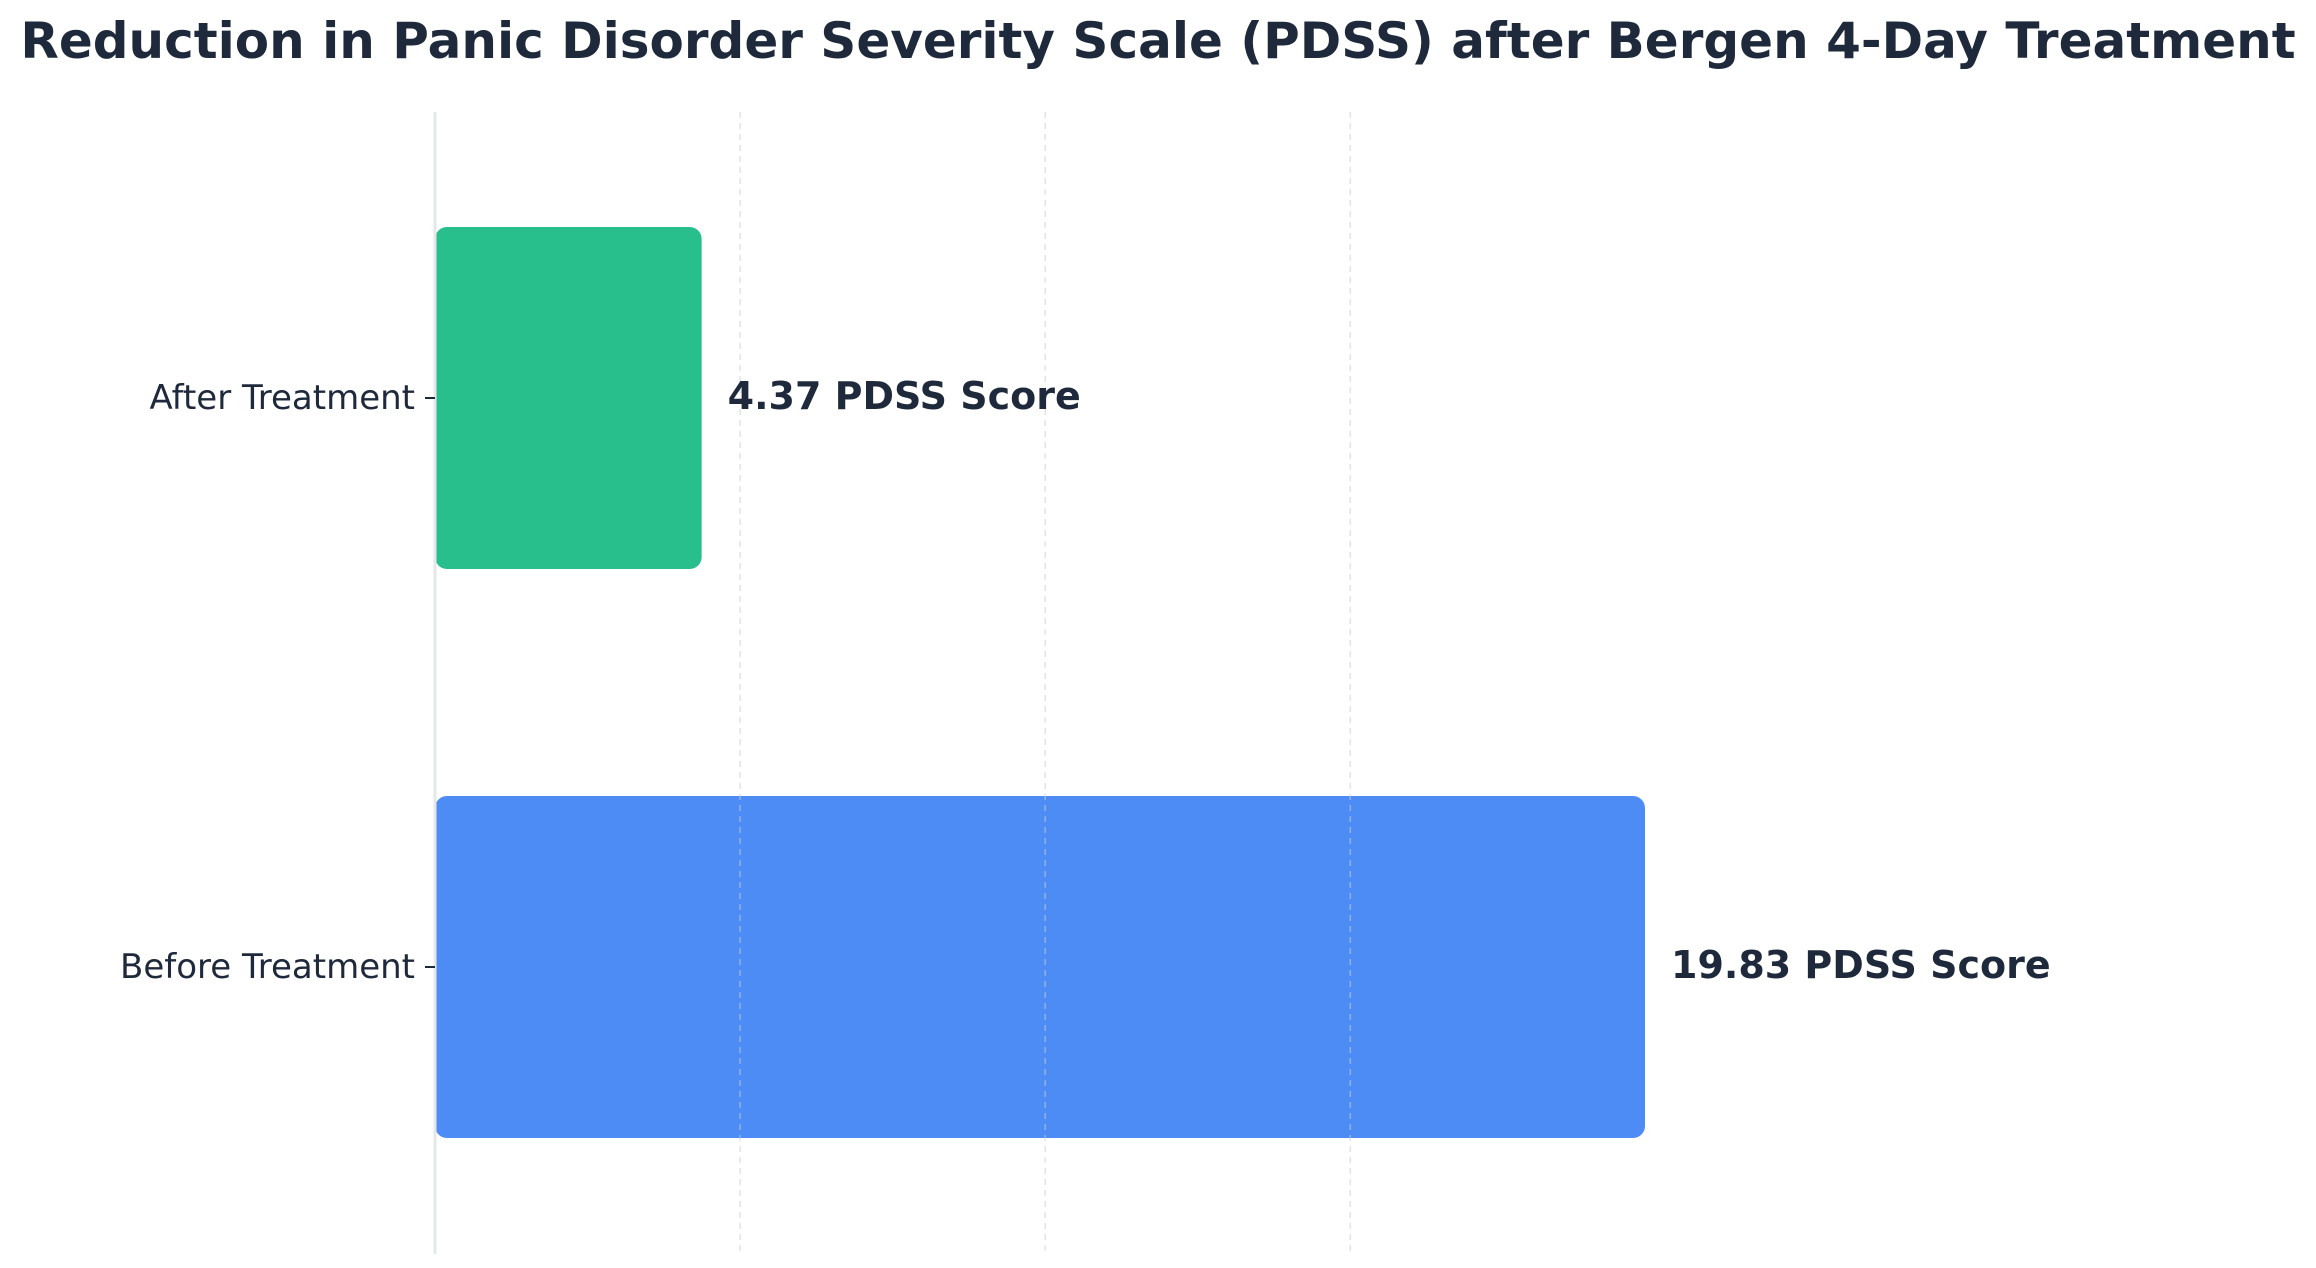 This screenshot has width=2316, height=1268. What do you see at coordinates (267, 967) in the screenshot?
I see `y-tick-label: Before Treatment` at bounding box center [267, 967].